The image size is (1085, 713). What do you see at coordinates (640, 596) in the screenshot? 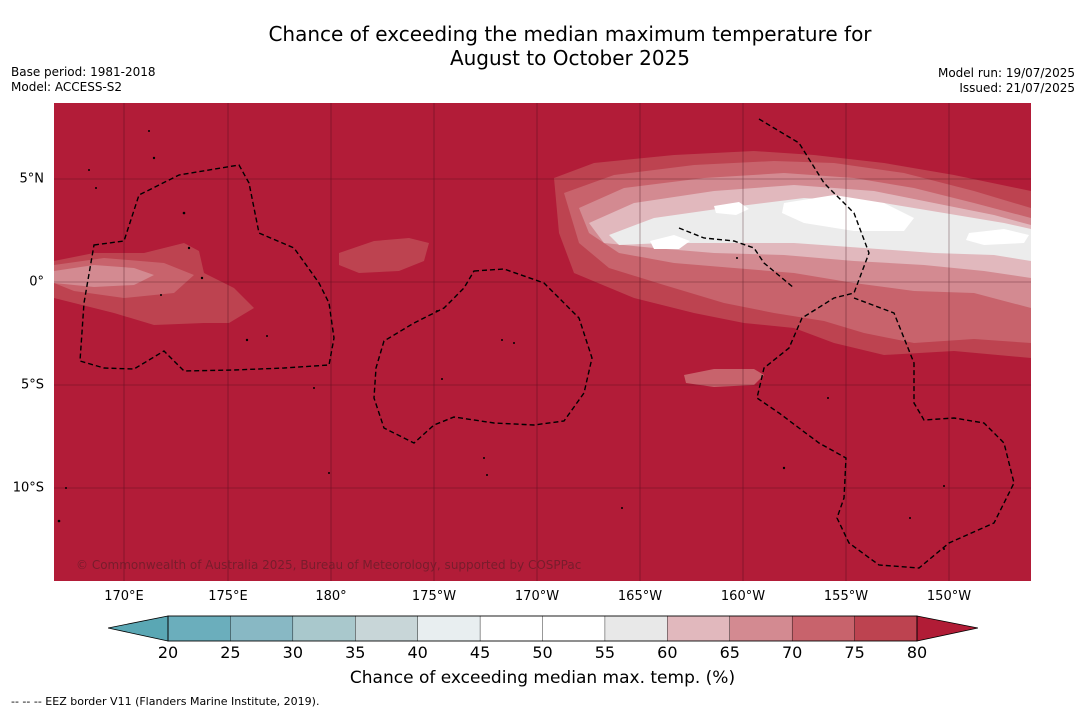
I see `x-tick-165w: 165°W` at bounding box center [640, 596].